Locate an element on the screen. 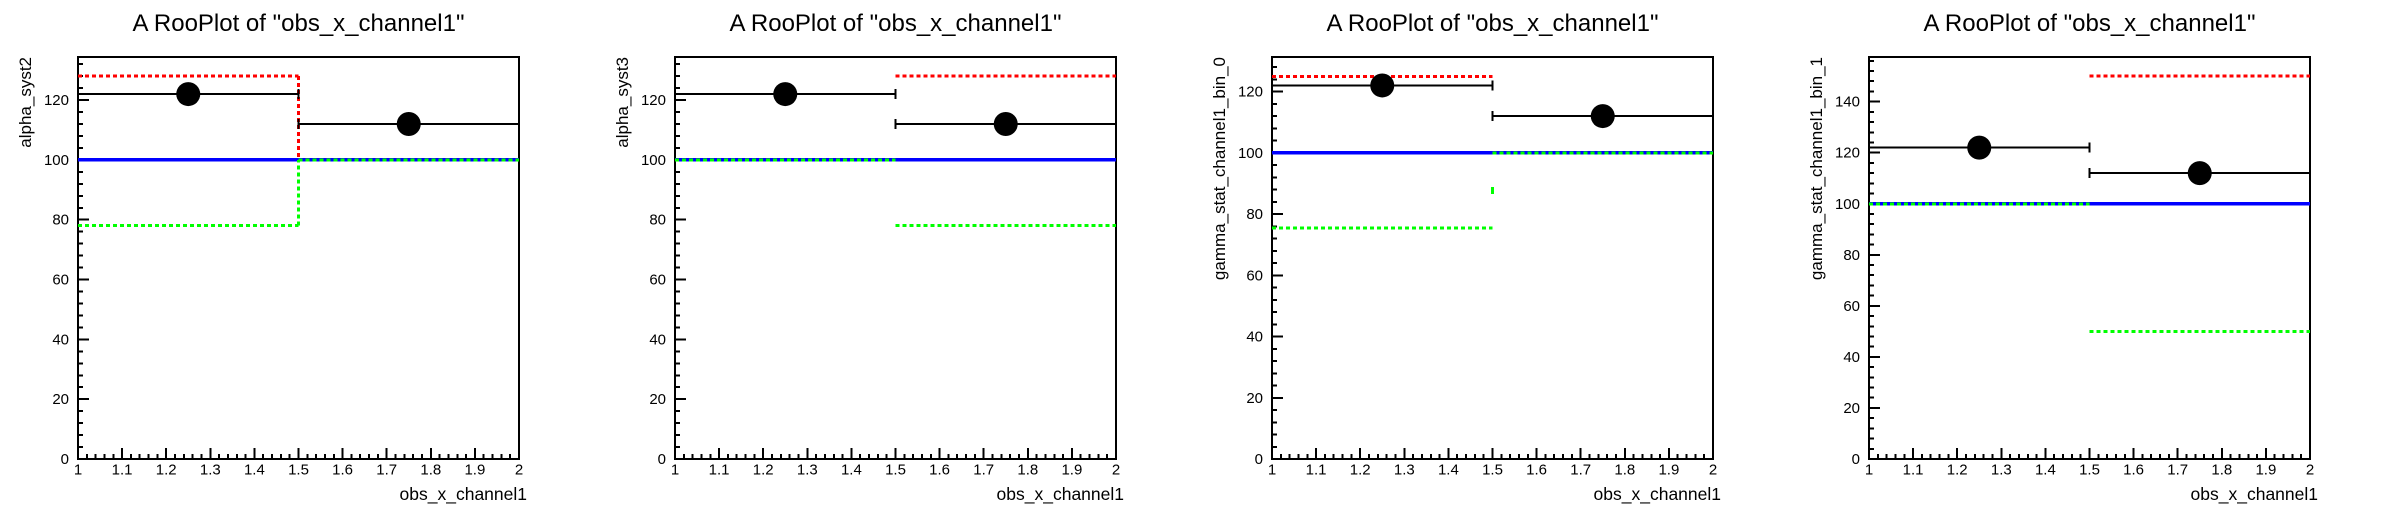 Image resolution: width=2388 pixels, height=516 pixels. y-axis-title: gamma_stat_channel1_bin_0 is located at coordinates (1219, 169).